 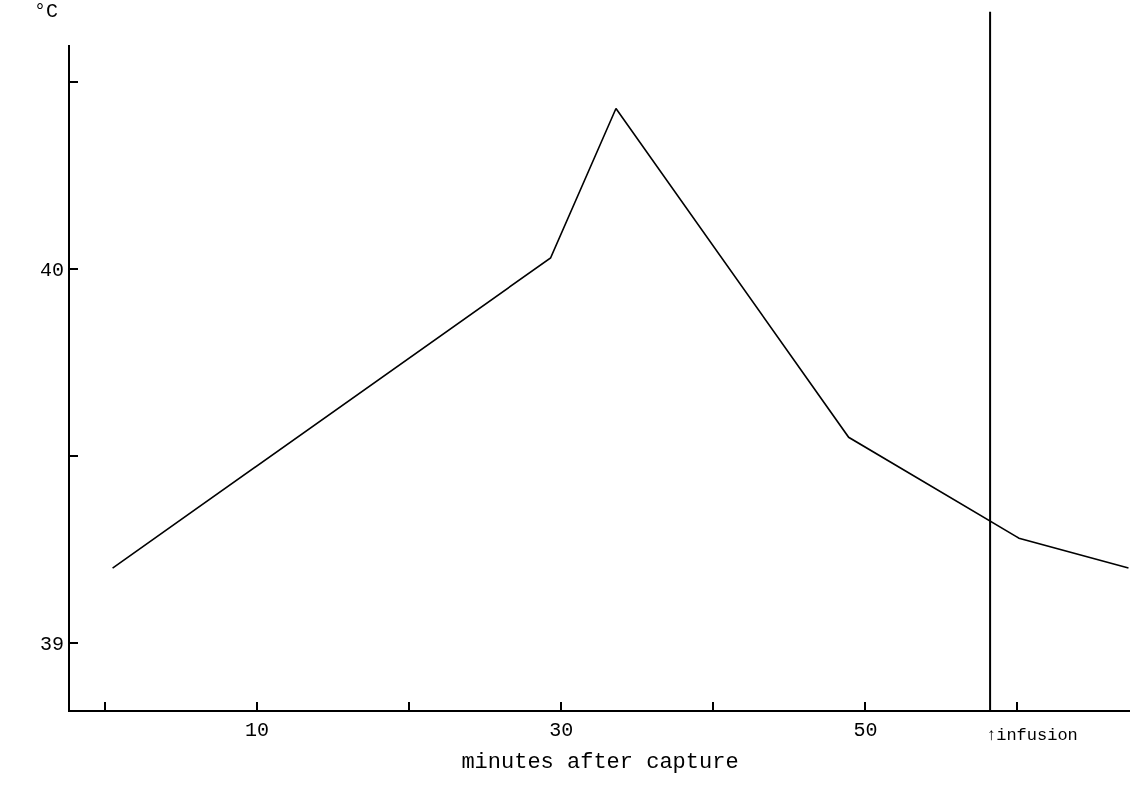 I want to click on x-axis-title: minutes after capture, so click(x=600, y=763).